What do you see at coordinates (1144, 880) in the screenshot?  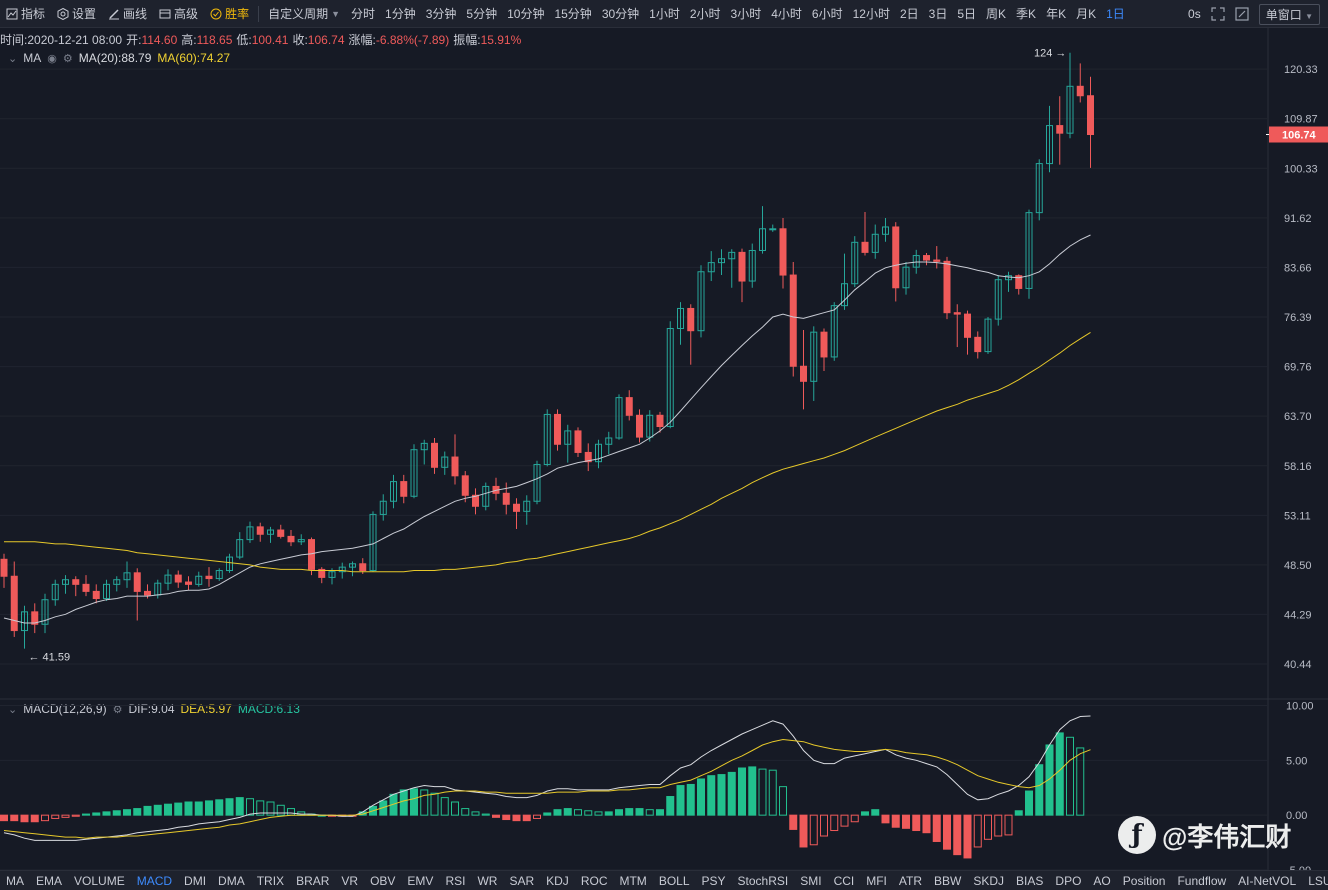 I see `indicator-tab-position: Position` at bounding box center [1144, 880].